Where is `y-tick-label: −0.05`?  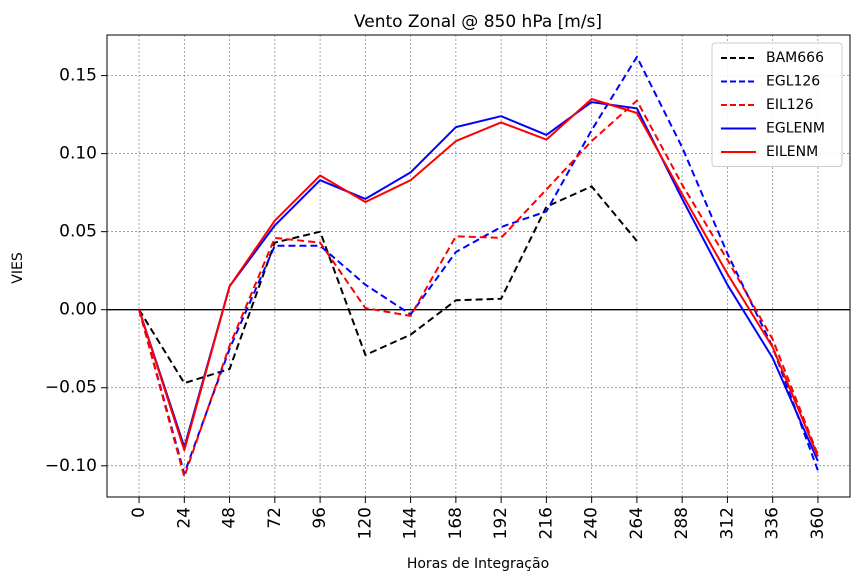 y-tick-label: −0.05 is located at coordinates (71, 388).